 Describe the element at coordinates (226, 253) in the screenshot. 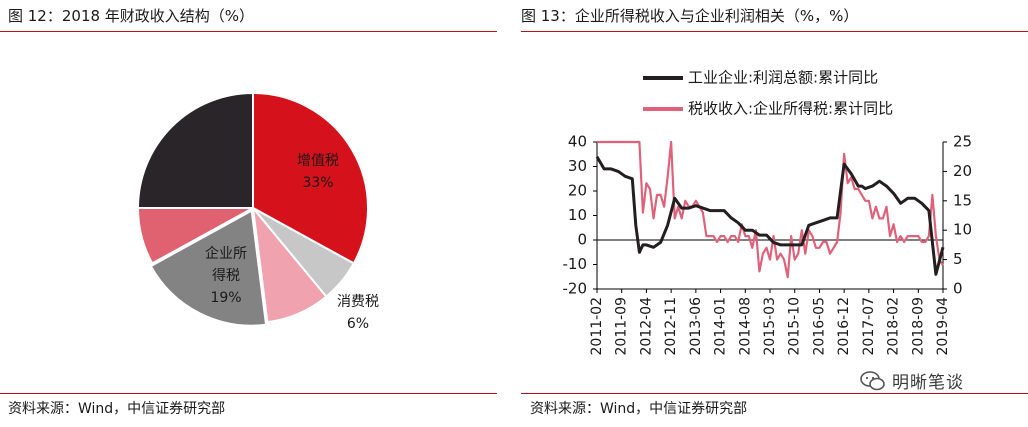

I see `pie-label-4-line-1: 企业所` at that location.